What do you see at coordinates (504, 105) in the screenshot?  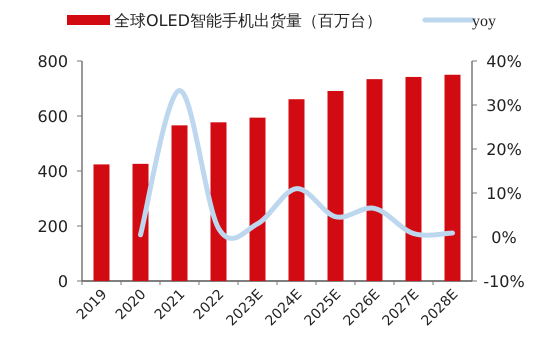 I see `y2-tick-label: 30%` at bounding box center [504, 105].